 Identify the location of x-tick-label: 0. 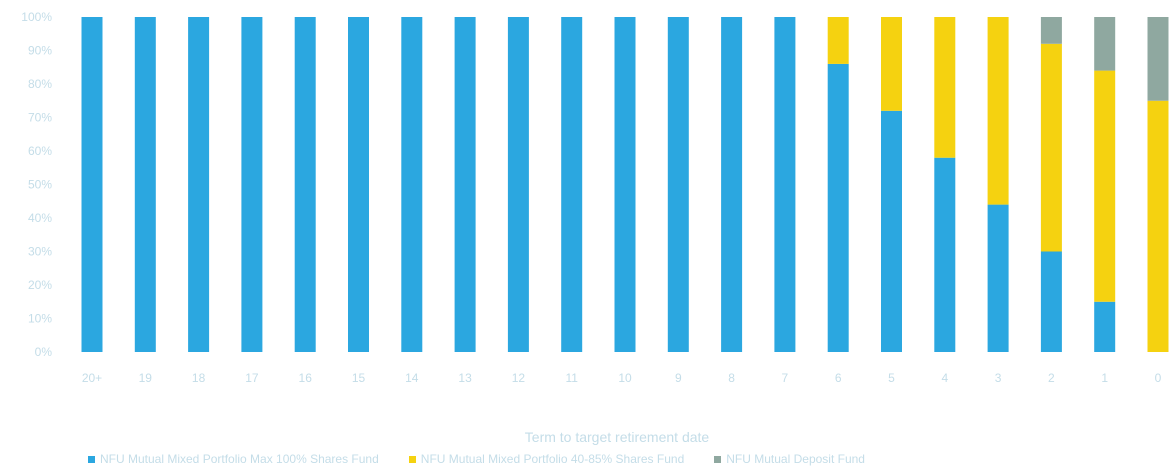
(1158, 378).